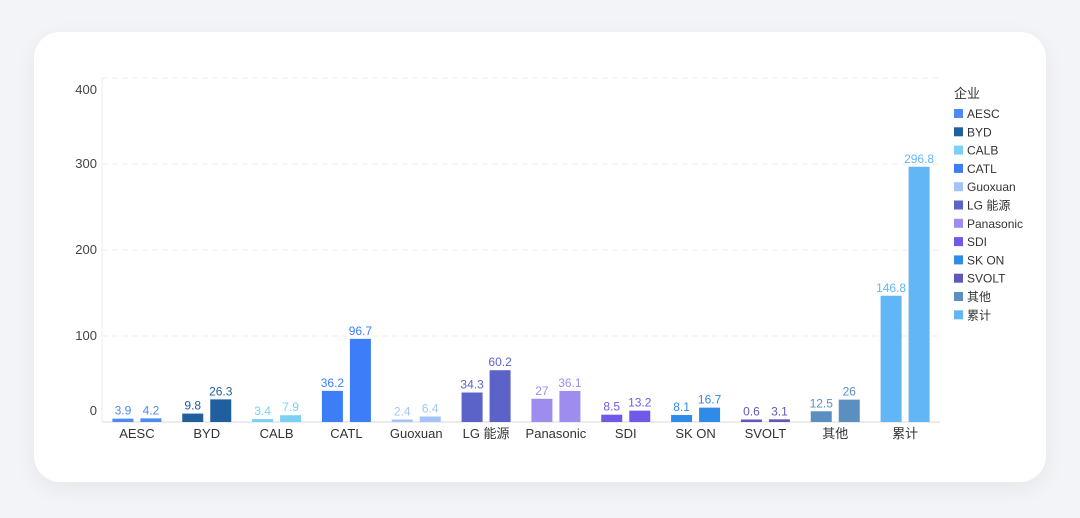  I want to click on legend-item: LG 能源, so click(988, 206).